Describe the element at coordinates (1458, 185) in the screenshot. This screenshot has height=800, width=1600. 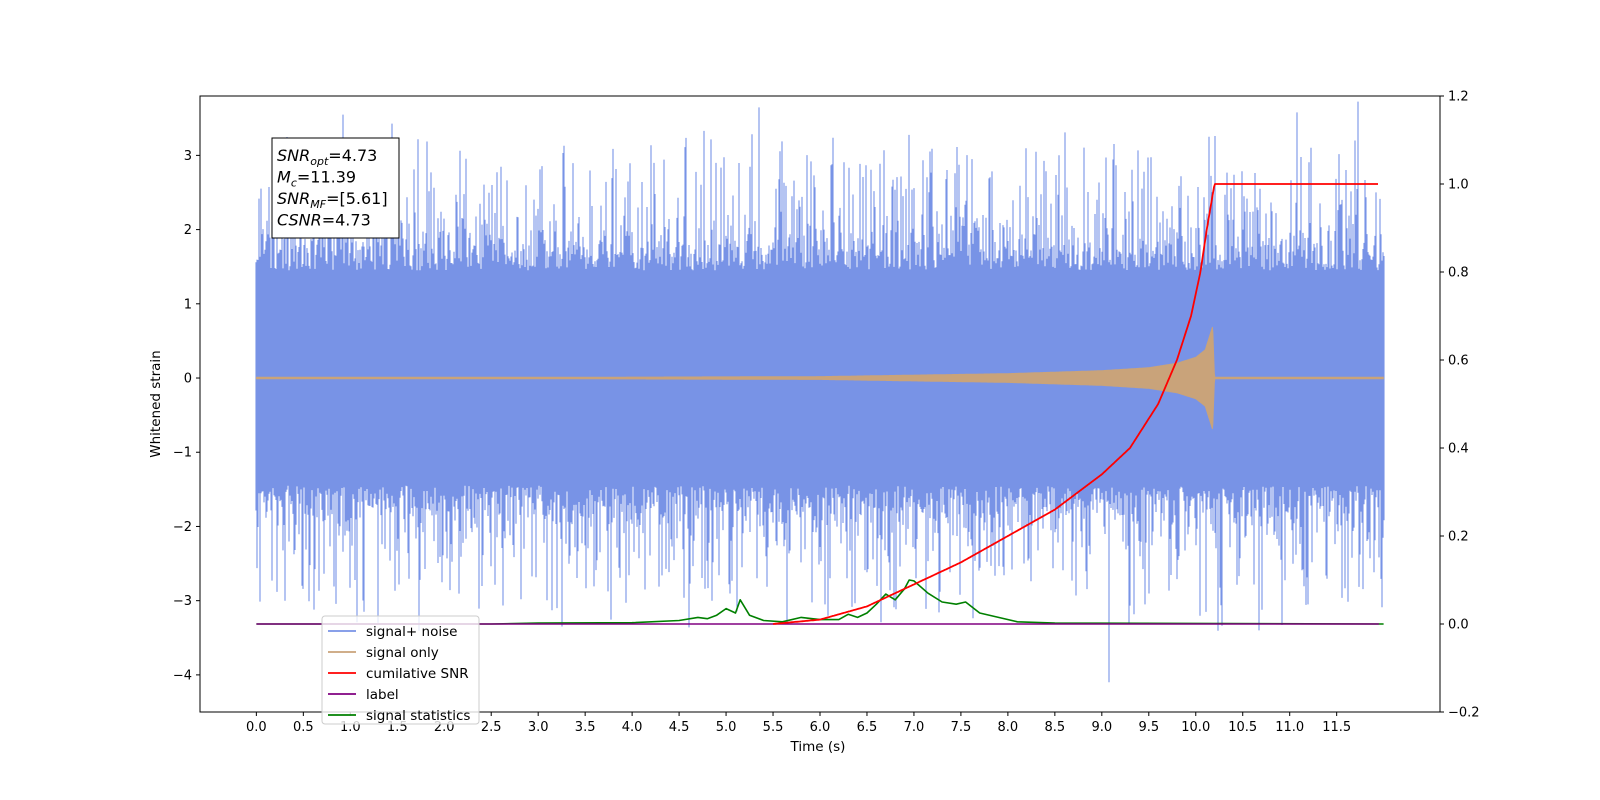
I see `y-right-tick-label: 1.0` at that location.